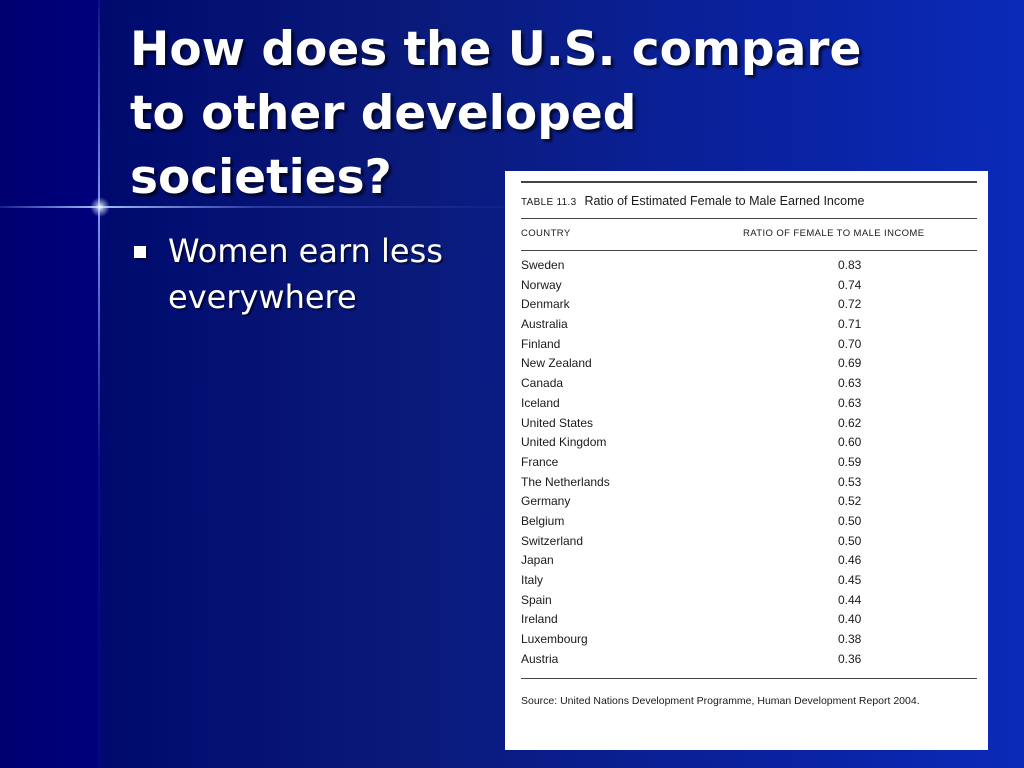  What do you see at coordinates (850, 560) in the screenshot?
I see `ratio-cell: 0.46` at bounding box center [850, 560].